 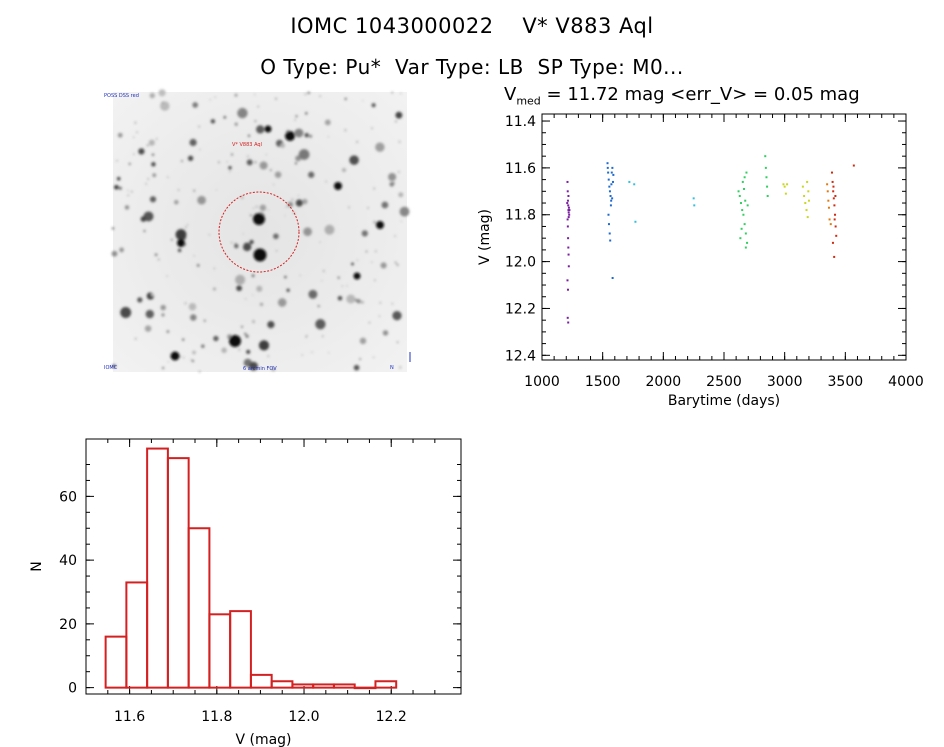 I want to click on lc-x-tick-label: 3000, so click(x=785, y=382).